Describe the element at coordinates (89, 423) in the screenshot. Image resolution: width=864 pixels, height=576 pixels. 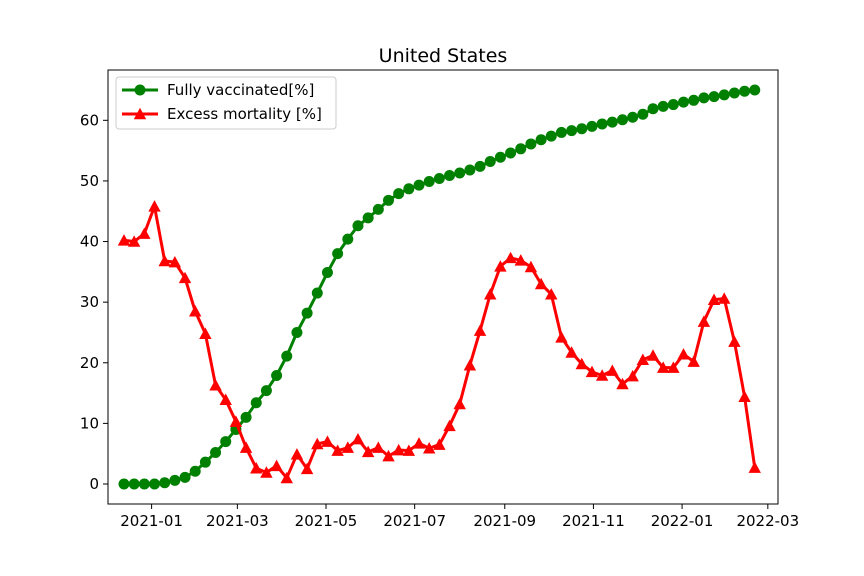
I see `y-tick-label: 10` at that location.